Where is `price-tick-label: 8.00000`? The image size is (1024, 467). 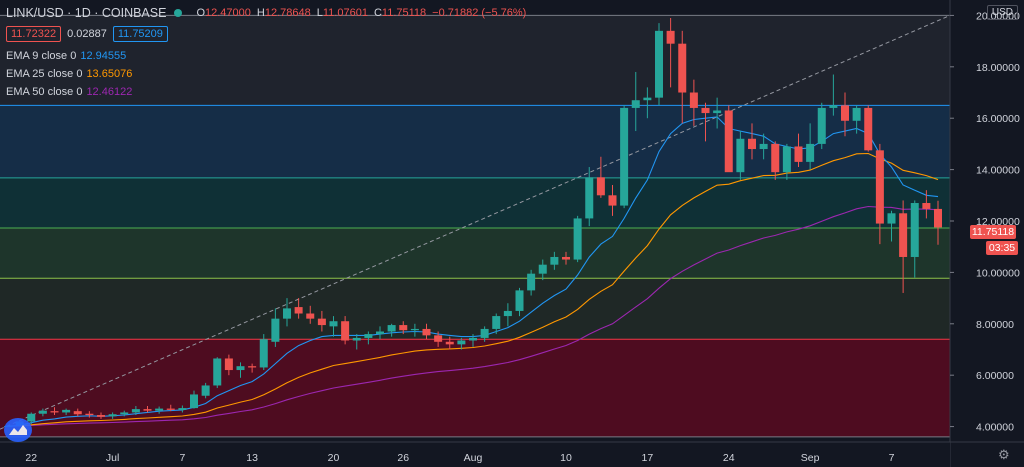 price-tick-label: 8.00000 is located at coordinates (995, 325).